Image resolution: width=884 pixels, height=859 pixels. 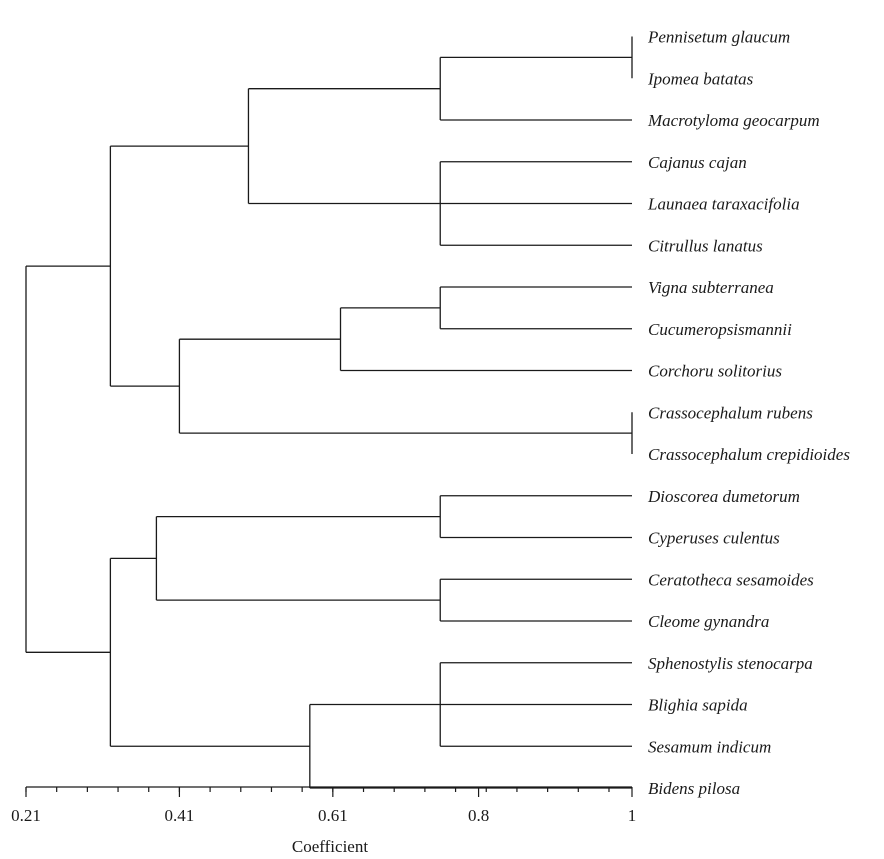 What do you see at coordinates (718, 37) in the screenshot?
I see `leaf-label: Pennisetum glaucum` at bounding box center [718, 37].